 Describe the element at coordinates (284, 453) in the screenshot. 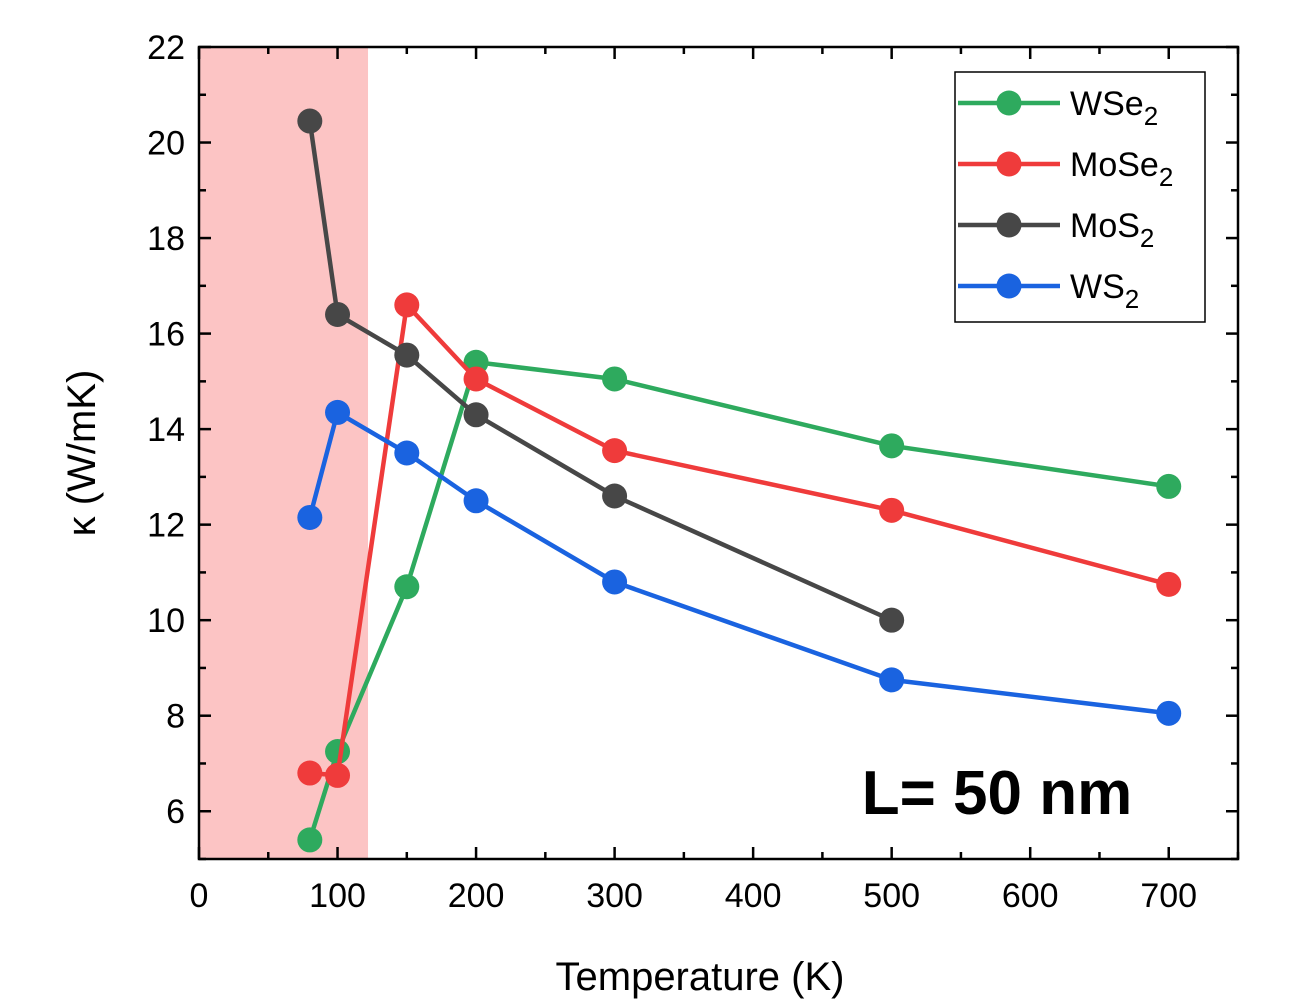

I see `shaded-region` at that location.